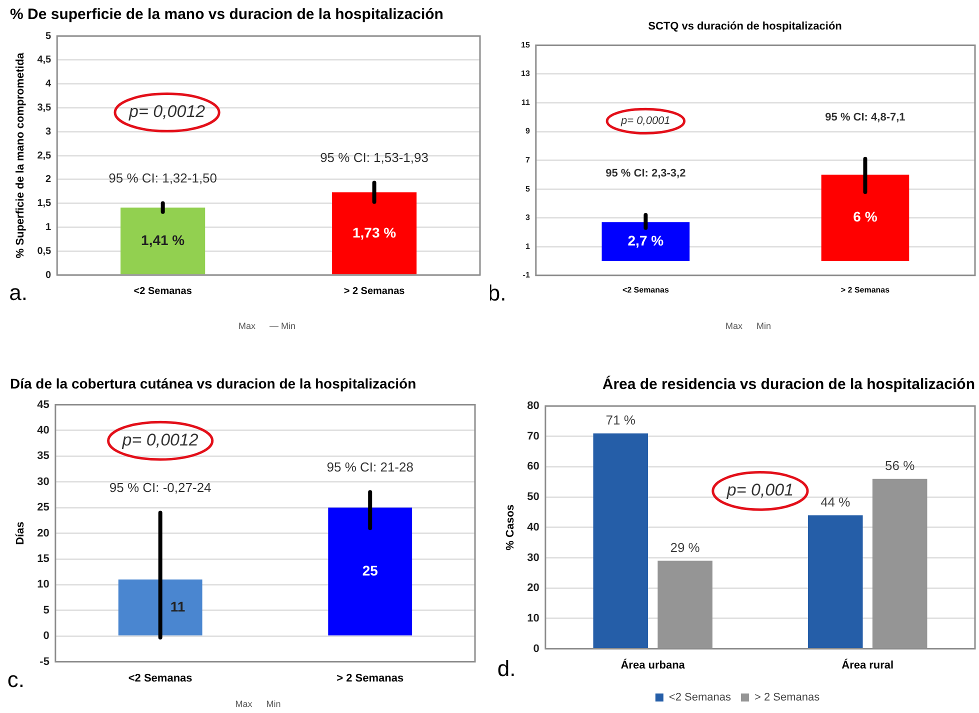  What do you see at coordinates (685, 547) in the screenshot?
I see `data-label: 29 %` at bounding box center [685, 547].